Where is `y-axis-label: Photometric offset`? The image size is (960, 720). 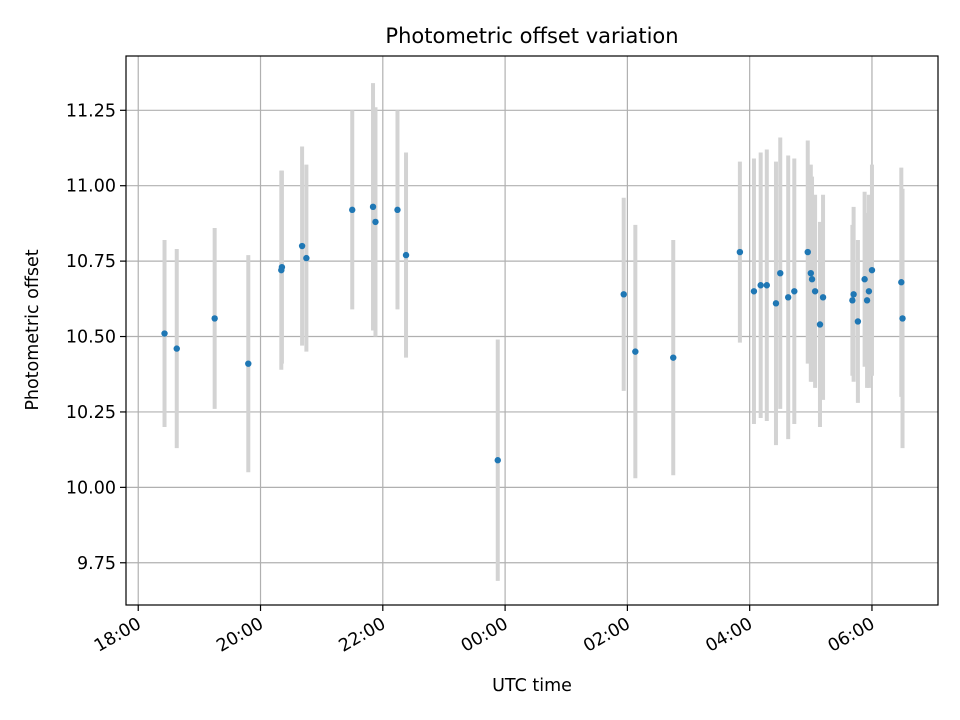 y-axis-label: Photometric offset is located at coordinates (33, 329).